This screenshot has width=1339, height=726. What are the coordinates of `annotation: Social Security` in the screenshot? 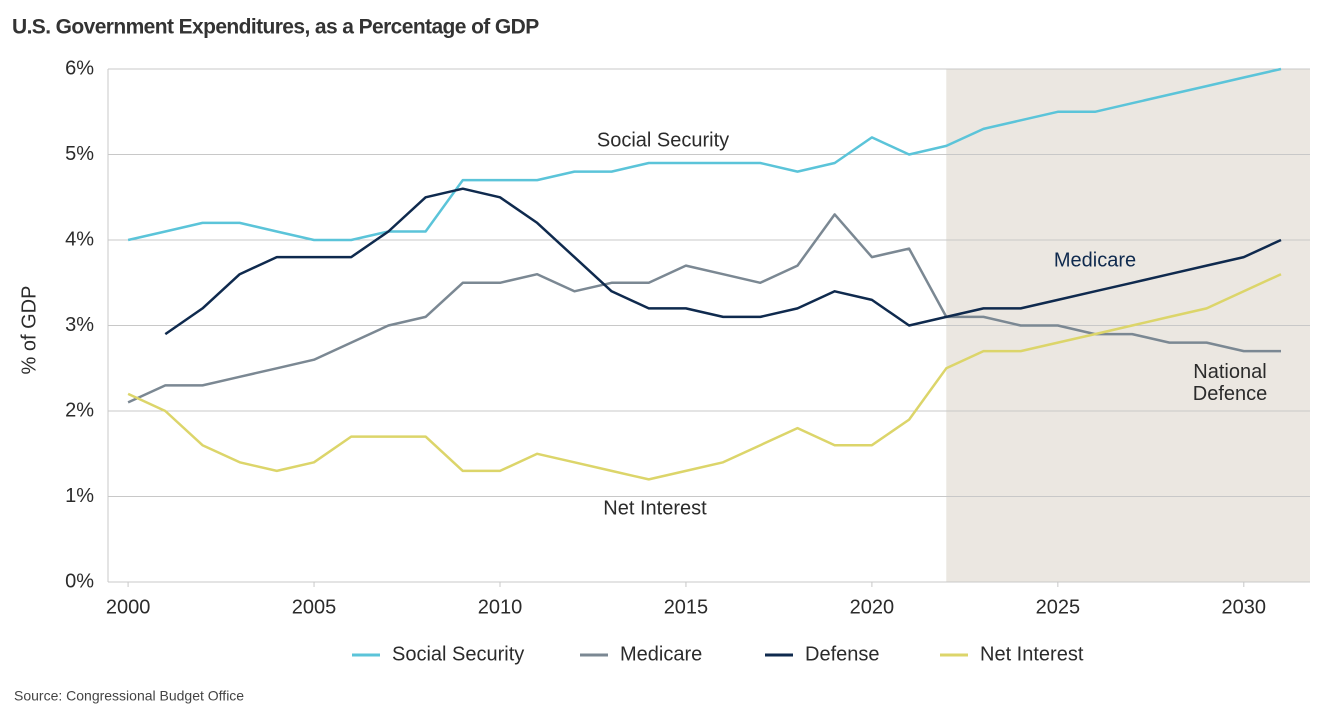 It's located at (663, 140).